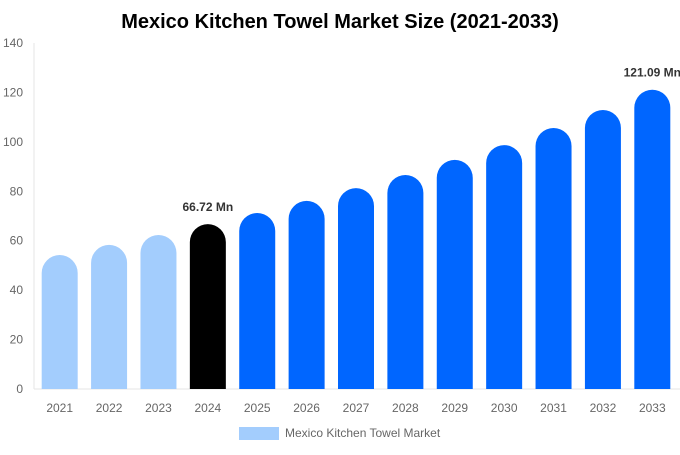 The width and height of the screenshot is (680, 455). Describe the element at coordinates (356, 288) in the screenshot. I see `bar-2027` at that location.